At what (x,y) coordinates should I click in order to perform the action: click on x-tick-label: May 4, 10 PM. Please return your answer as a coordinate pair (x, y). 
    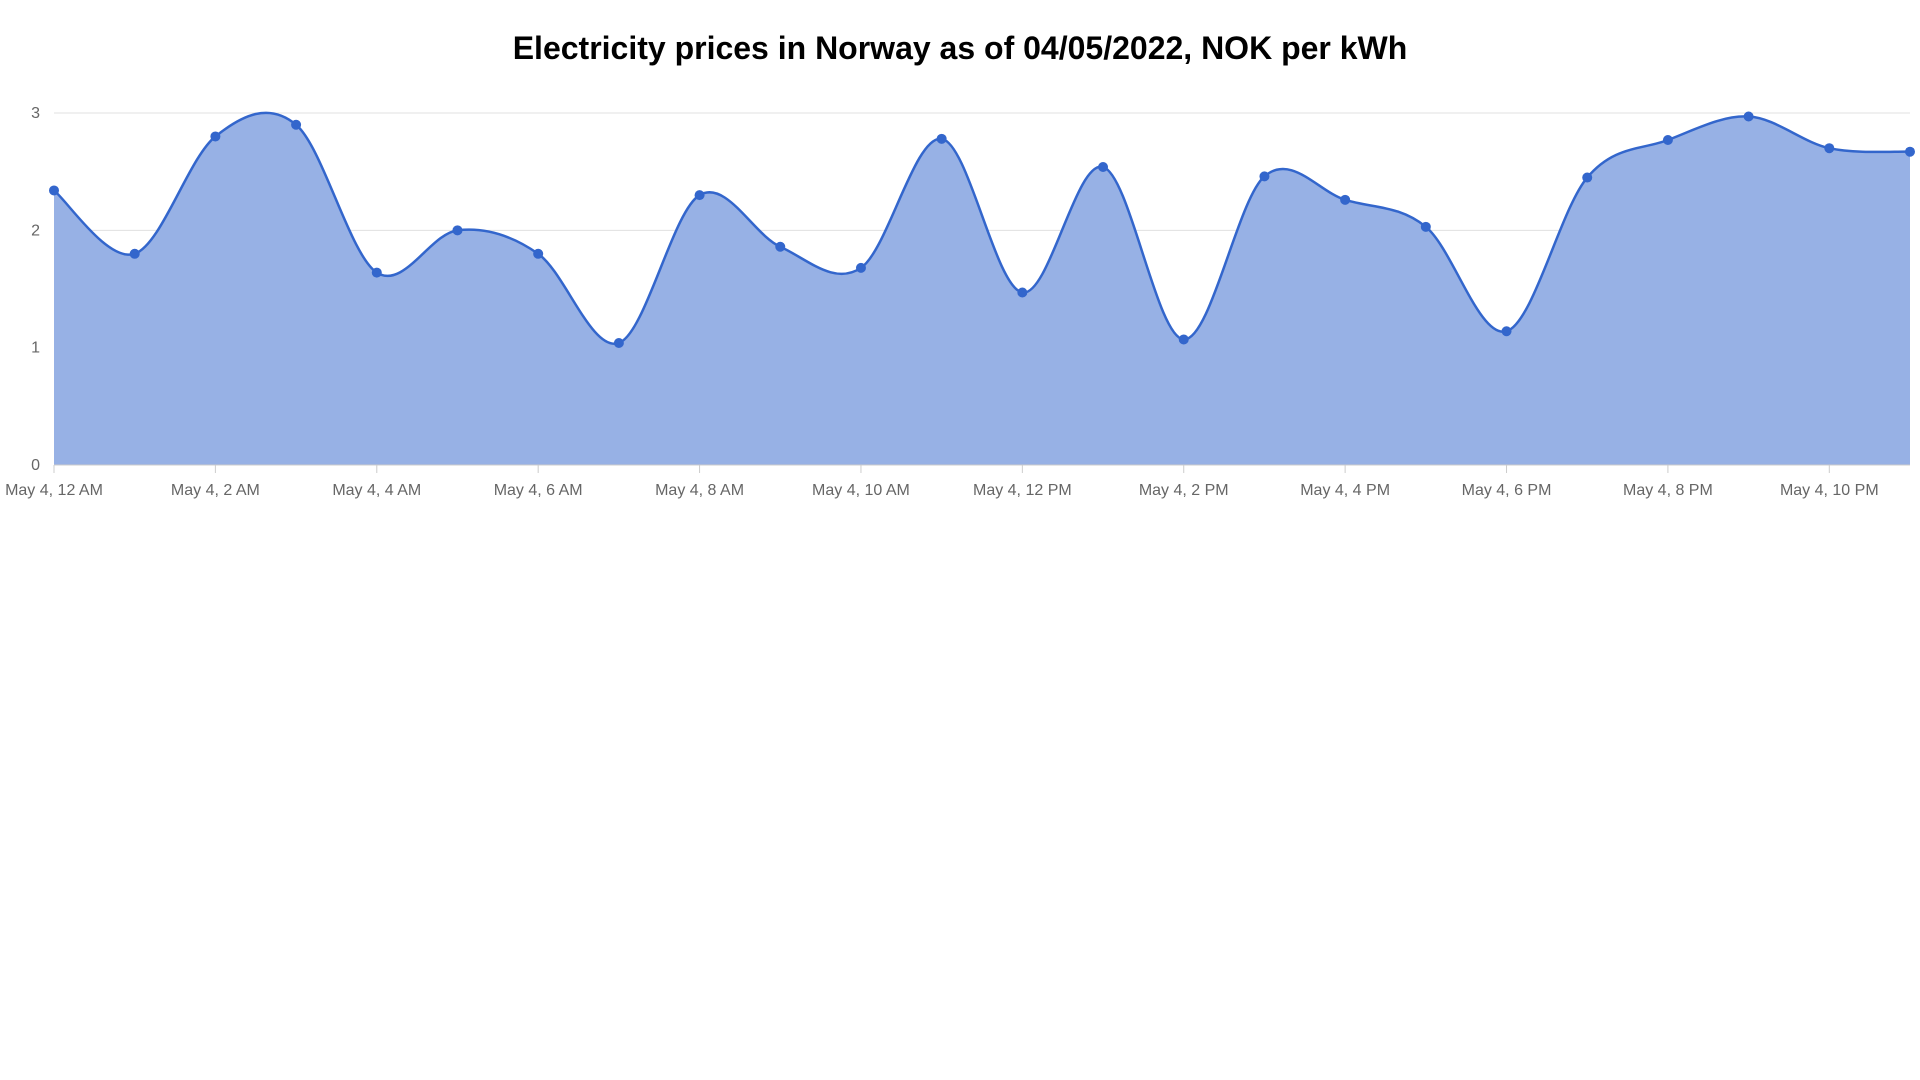
    Looking at the image, I should click on (1829, 490).